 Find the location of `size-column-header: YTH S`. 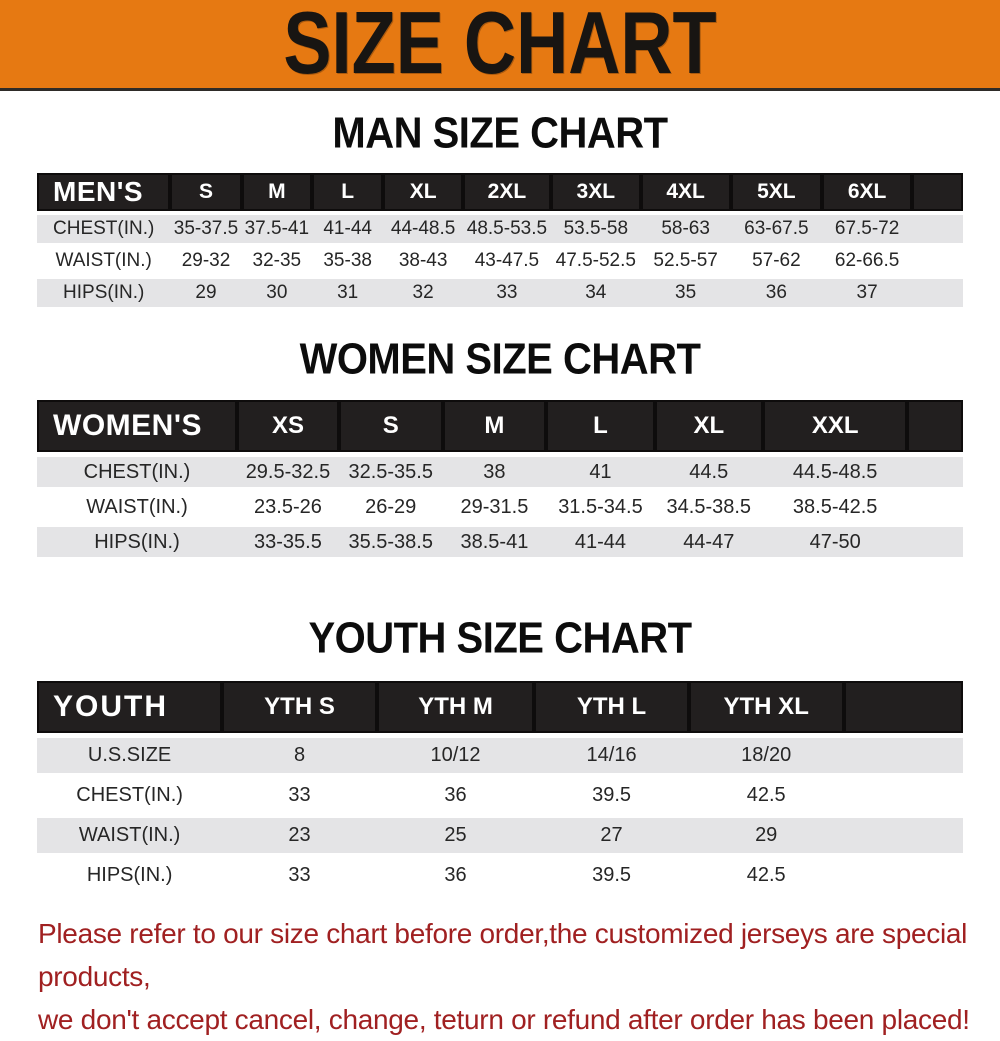

size-column-header: YTH S is located at coordinates (299, 707).